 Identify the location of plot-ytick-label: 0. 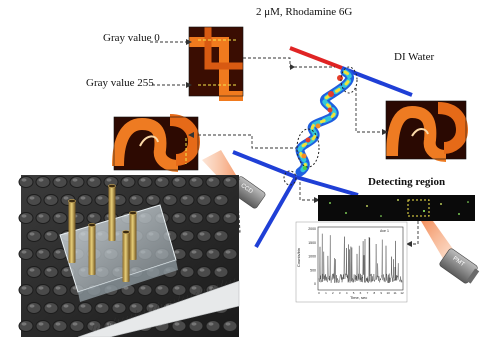
(315, 284).